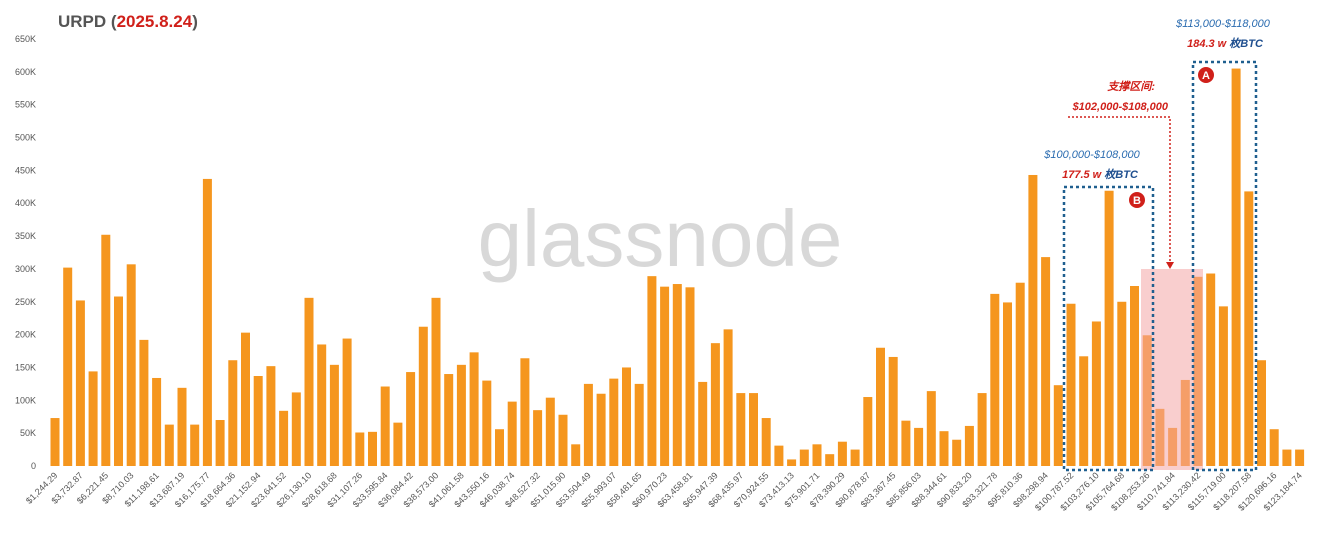 The width and height of the screenshot is (1319, 534). What do you see at coordinates (25, 302) in the screenshot?
I see `y-tick-label: 250K` at bounding box center [25, 302].